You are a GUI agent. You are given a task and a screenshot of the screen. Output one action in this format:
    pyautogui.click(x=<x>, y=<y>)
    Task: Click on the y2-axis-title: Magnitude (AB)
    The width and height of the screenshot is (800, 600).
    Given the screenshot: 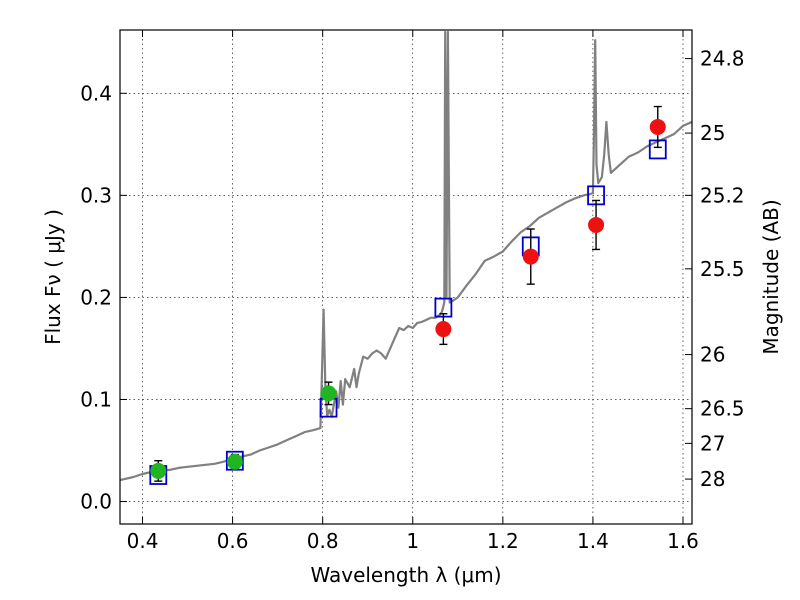 What is the action you would take?
    pyautogui.click(x=771, y=276)
    